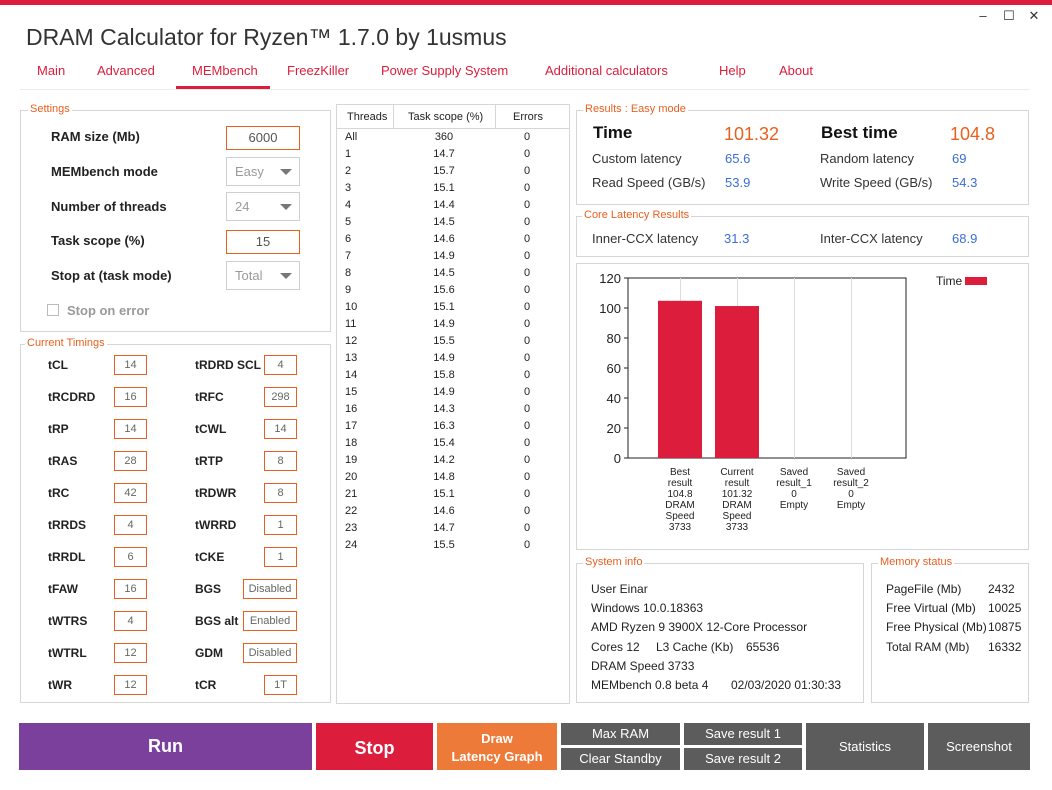 Image resolution: width=1052 pixels, height=790 pixels. What do you see at coordinates (637, 158) in the screenshot?
I see `custom-latency-label: Custom latency` at bounding box center [637, 158].